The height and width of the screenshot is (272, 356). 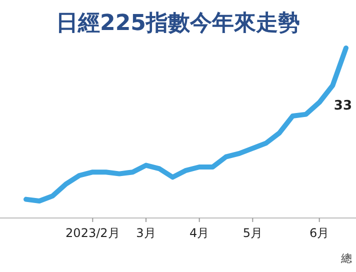 I want to click on text: 總, so click(x=346, y=258).